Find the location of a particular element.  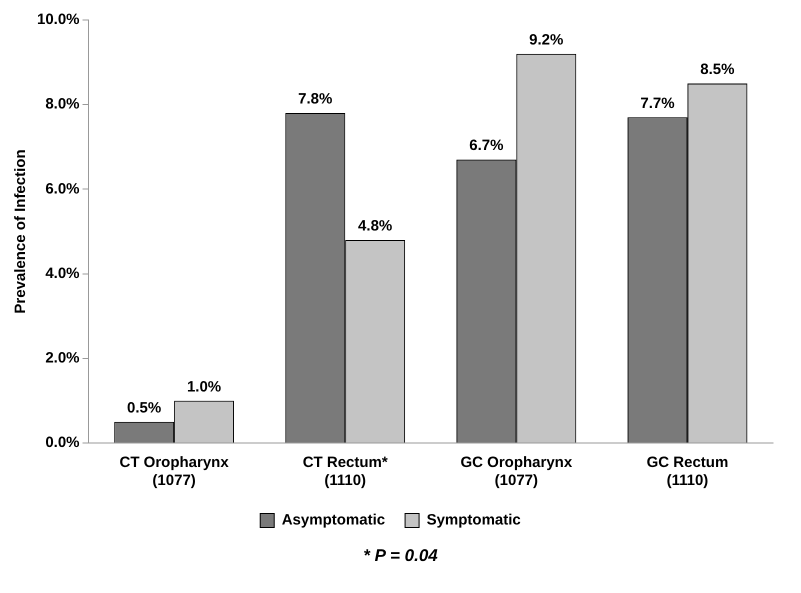

y-tick-label: 0.0% is located at coordinates (62, 443).